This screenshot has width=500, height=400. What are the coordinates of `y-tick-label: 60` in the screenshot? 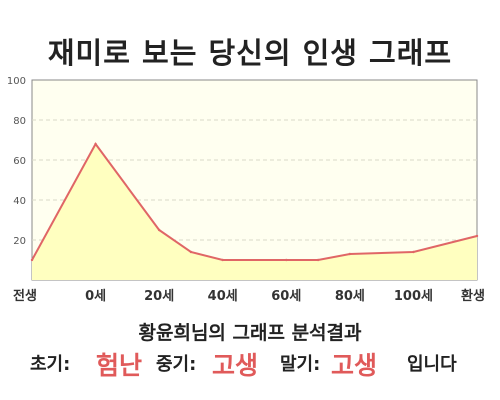 It's located at (19, 161).